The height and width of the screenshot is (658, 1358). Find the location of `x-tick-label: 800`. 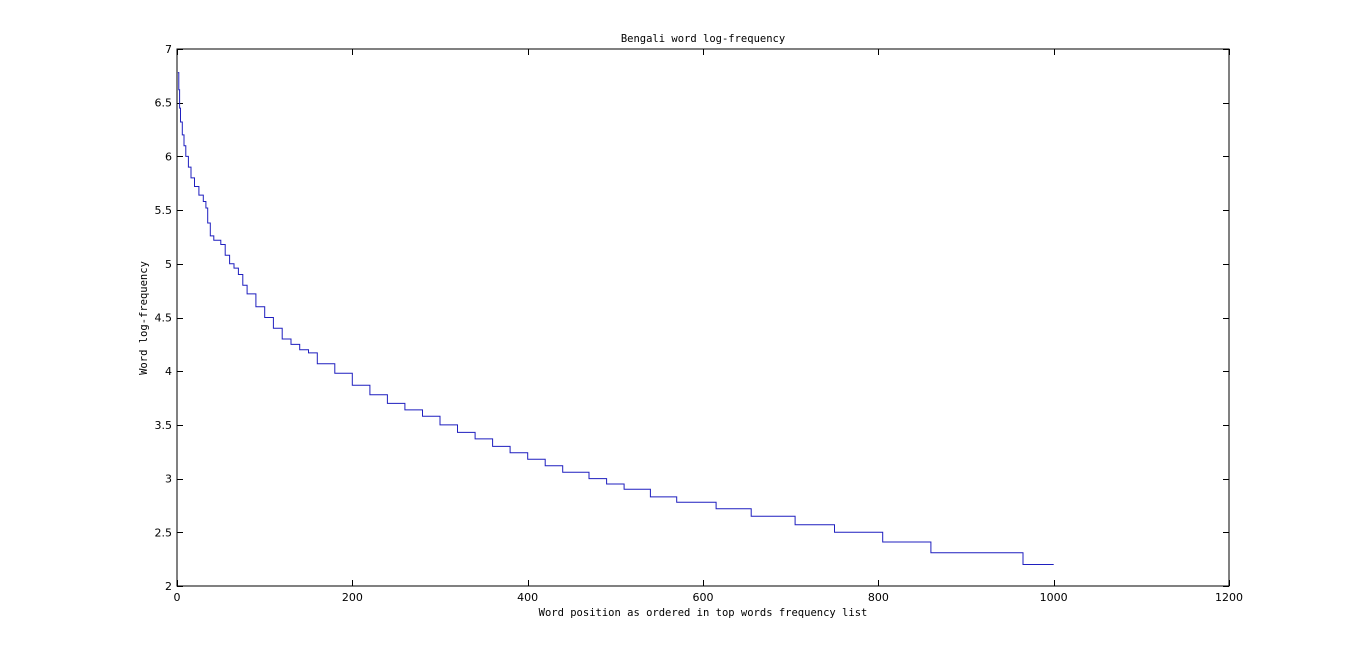

x-tick-label: 800 is located at coordinates (878, 597).